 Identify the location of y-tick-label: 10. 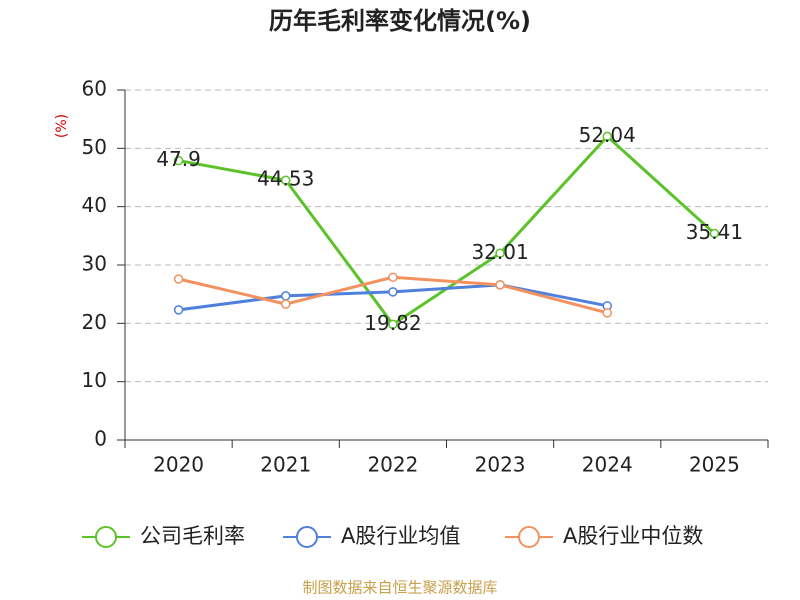
(94, 380).